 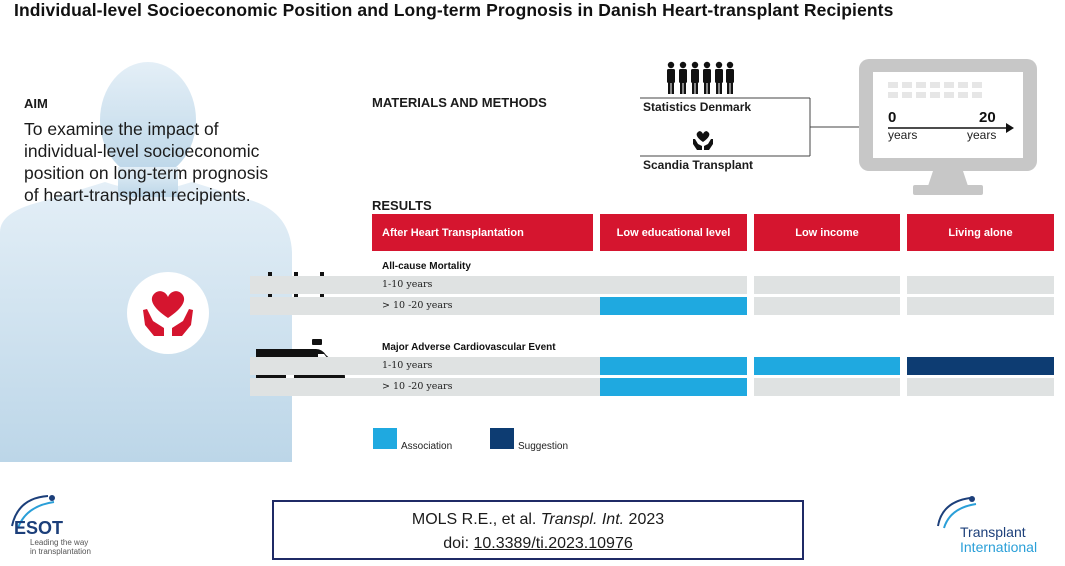 I want to click on cell-mortality-10-20-education, so click(x=673, y=306).